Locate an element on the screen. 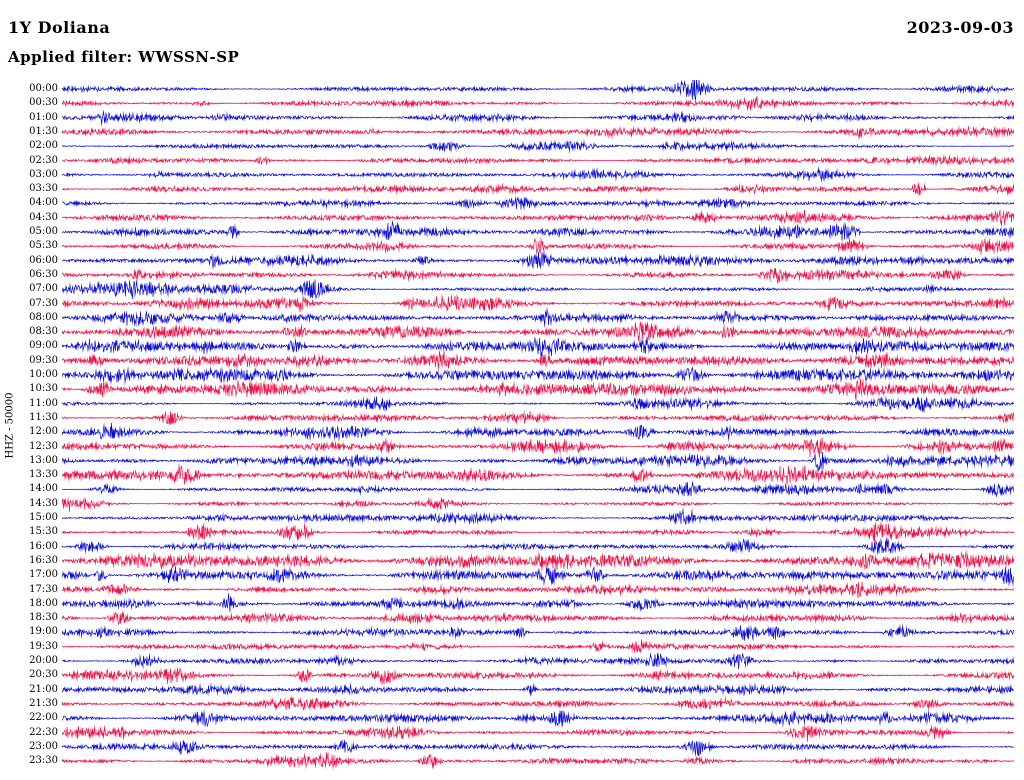  time-label: 17:30 is located at coordinates (43, 589).